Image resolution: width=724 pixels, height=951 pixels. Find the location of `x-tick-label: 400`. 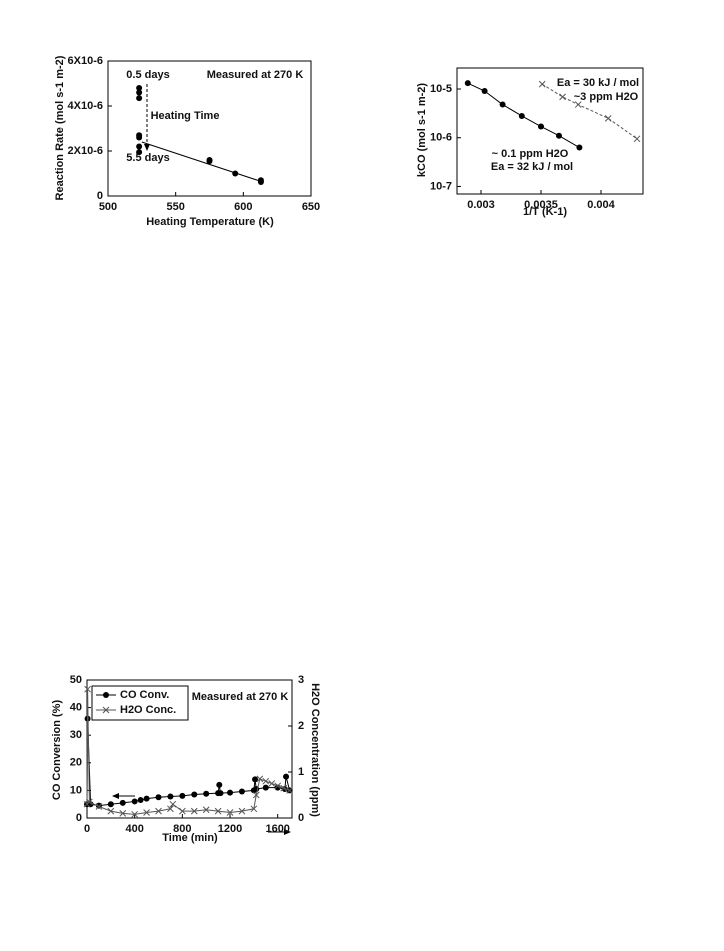

x-tick-label: 400 is located at coordinates (134, 829).